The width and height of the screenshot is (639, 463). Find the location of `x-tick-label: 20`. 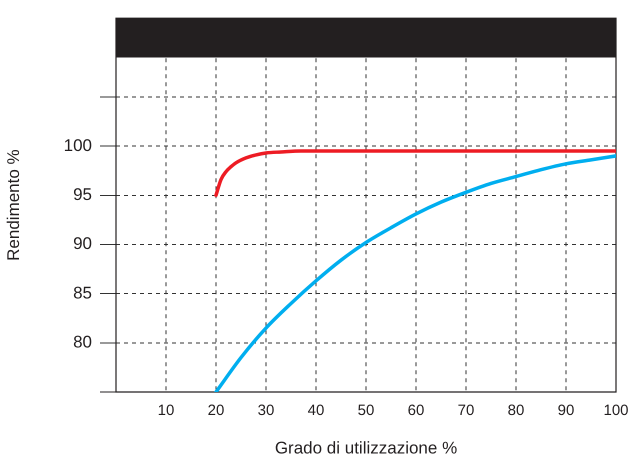

x-tick-label: 20 is located at coordinates (216, 411).